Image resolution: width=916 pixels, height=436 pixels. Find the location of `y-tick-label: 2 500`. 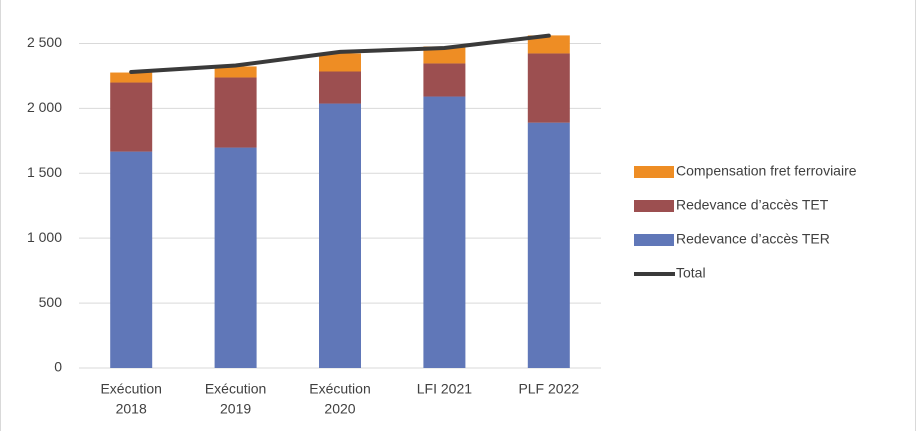

y-tick-label: 2 500 is located at coordinates (44, 42).